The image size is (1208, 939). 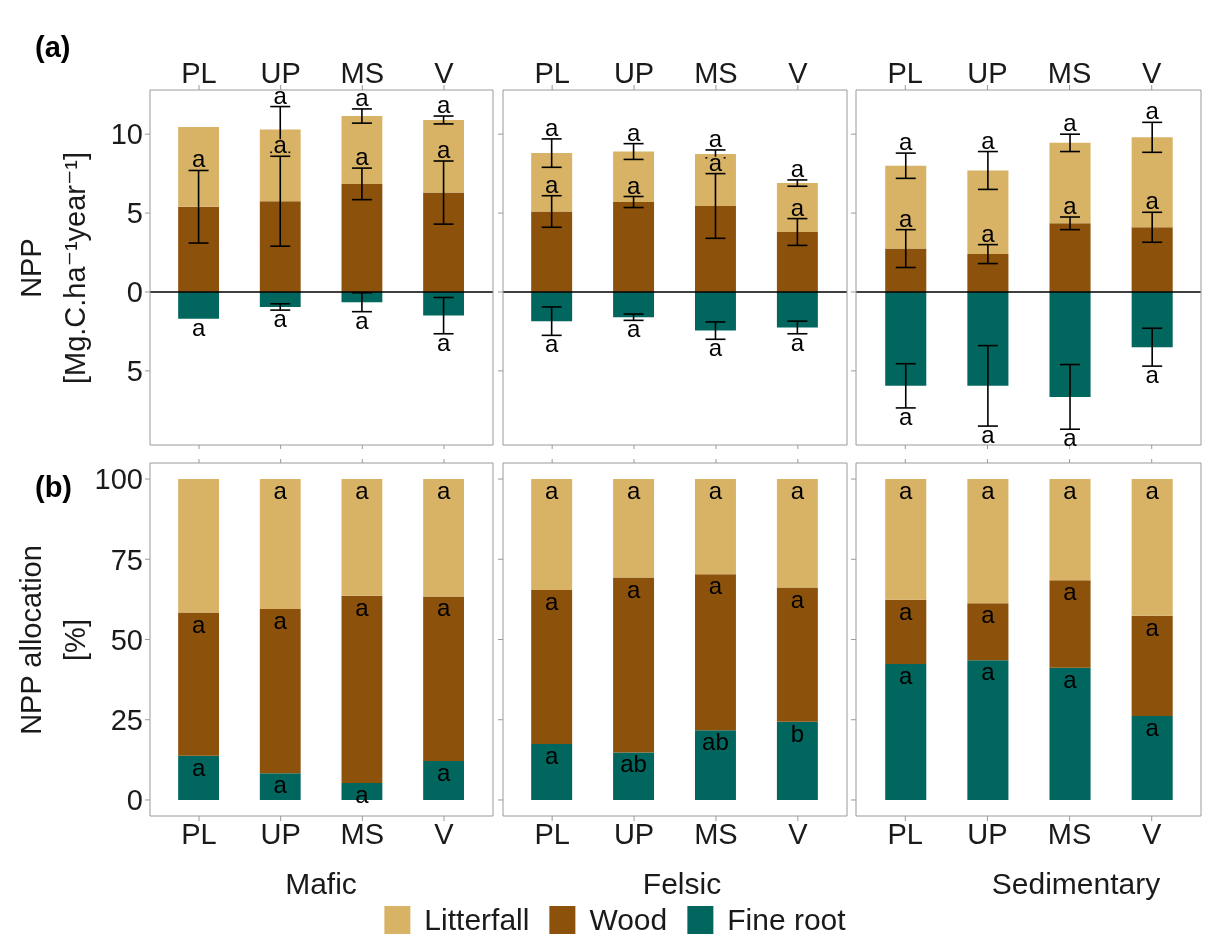 What do you see at coordinates (477, 919) in the screenshot?
I see `legend-label: Litterfall` at bounding box center [477, 919].